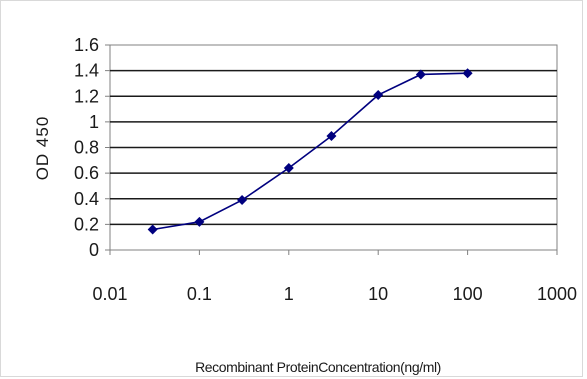 The height and width of the screenshot is (379, 587). What do you see at coordinates (109, 294) in the screenshot?
I see `x-tick-label: 0.01` at bounding box center [109, 294].